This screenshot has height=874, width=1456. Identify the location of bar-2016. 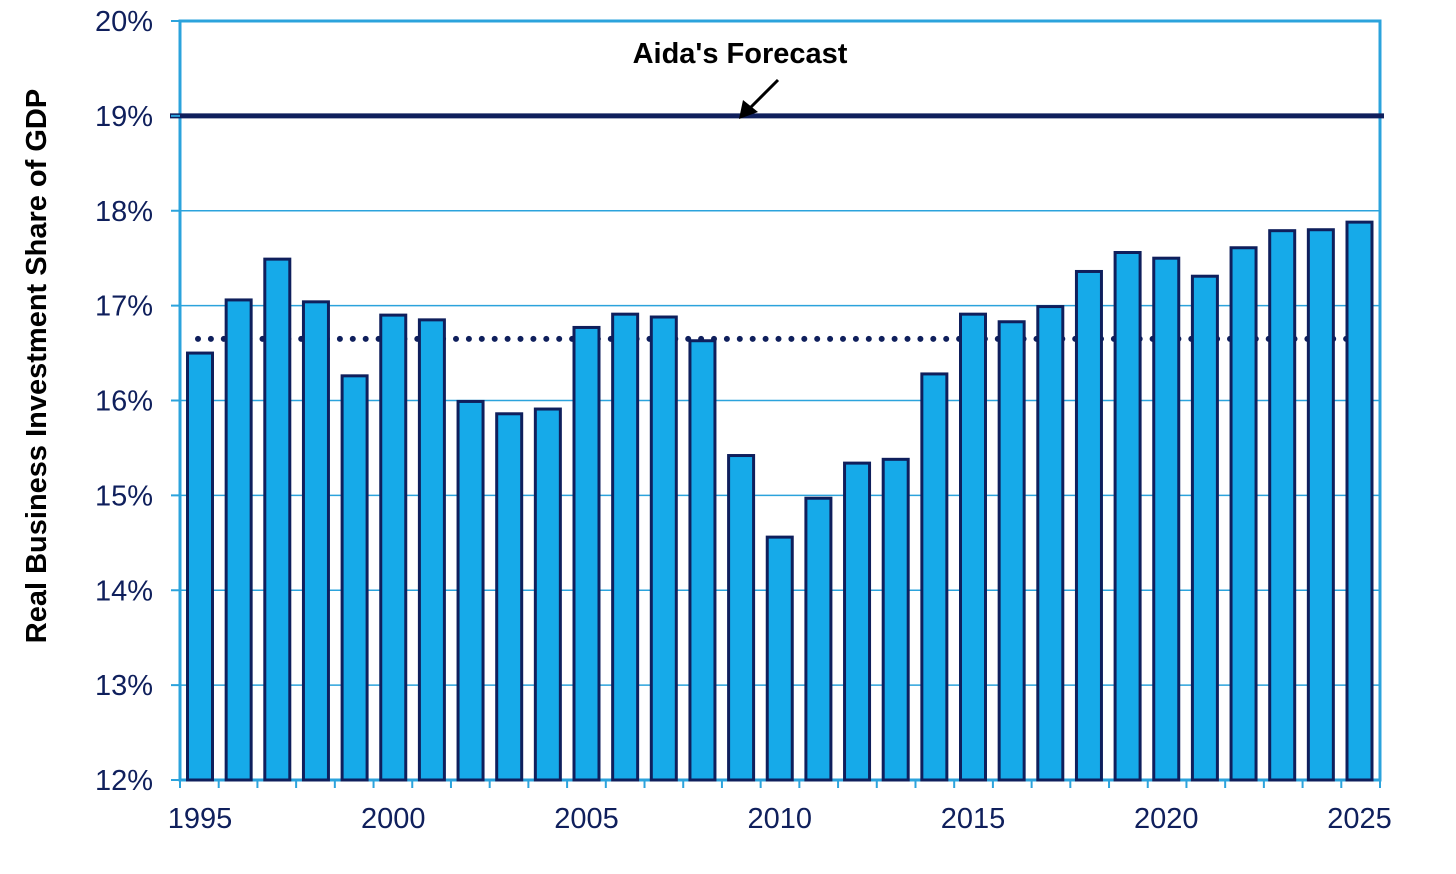
(1011, 551).